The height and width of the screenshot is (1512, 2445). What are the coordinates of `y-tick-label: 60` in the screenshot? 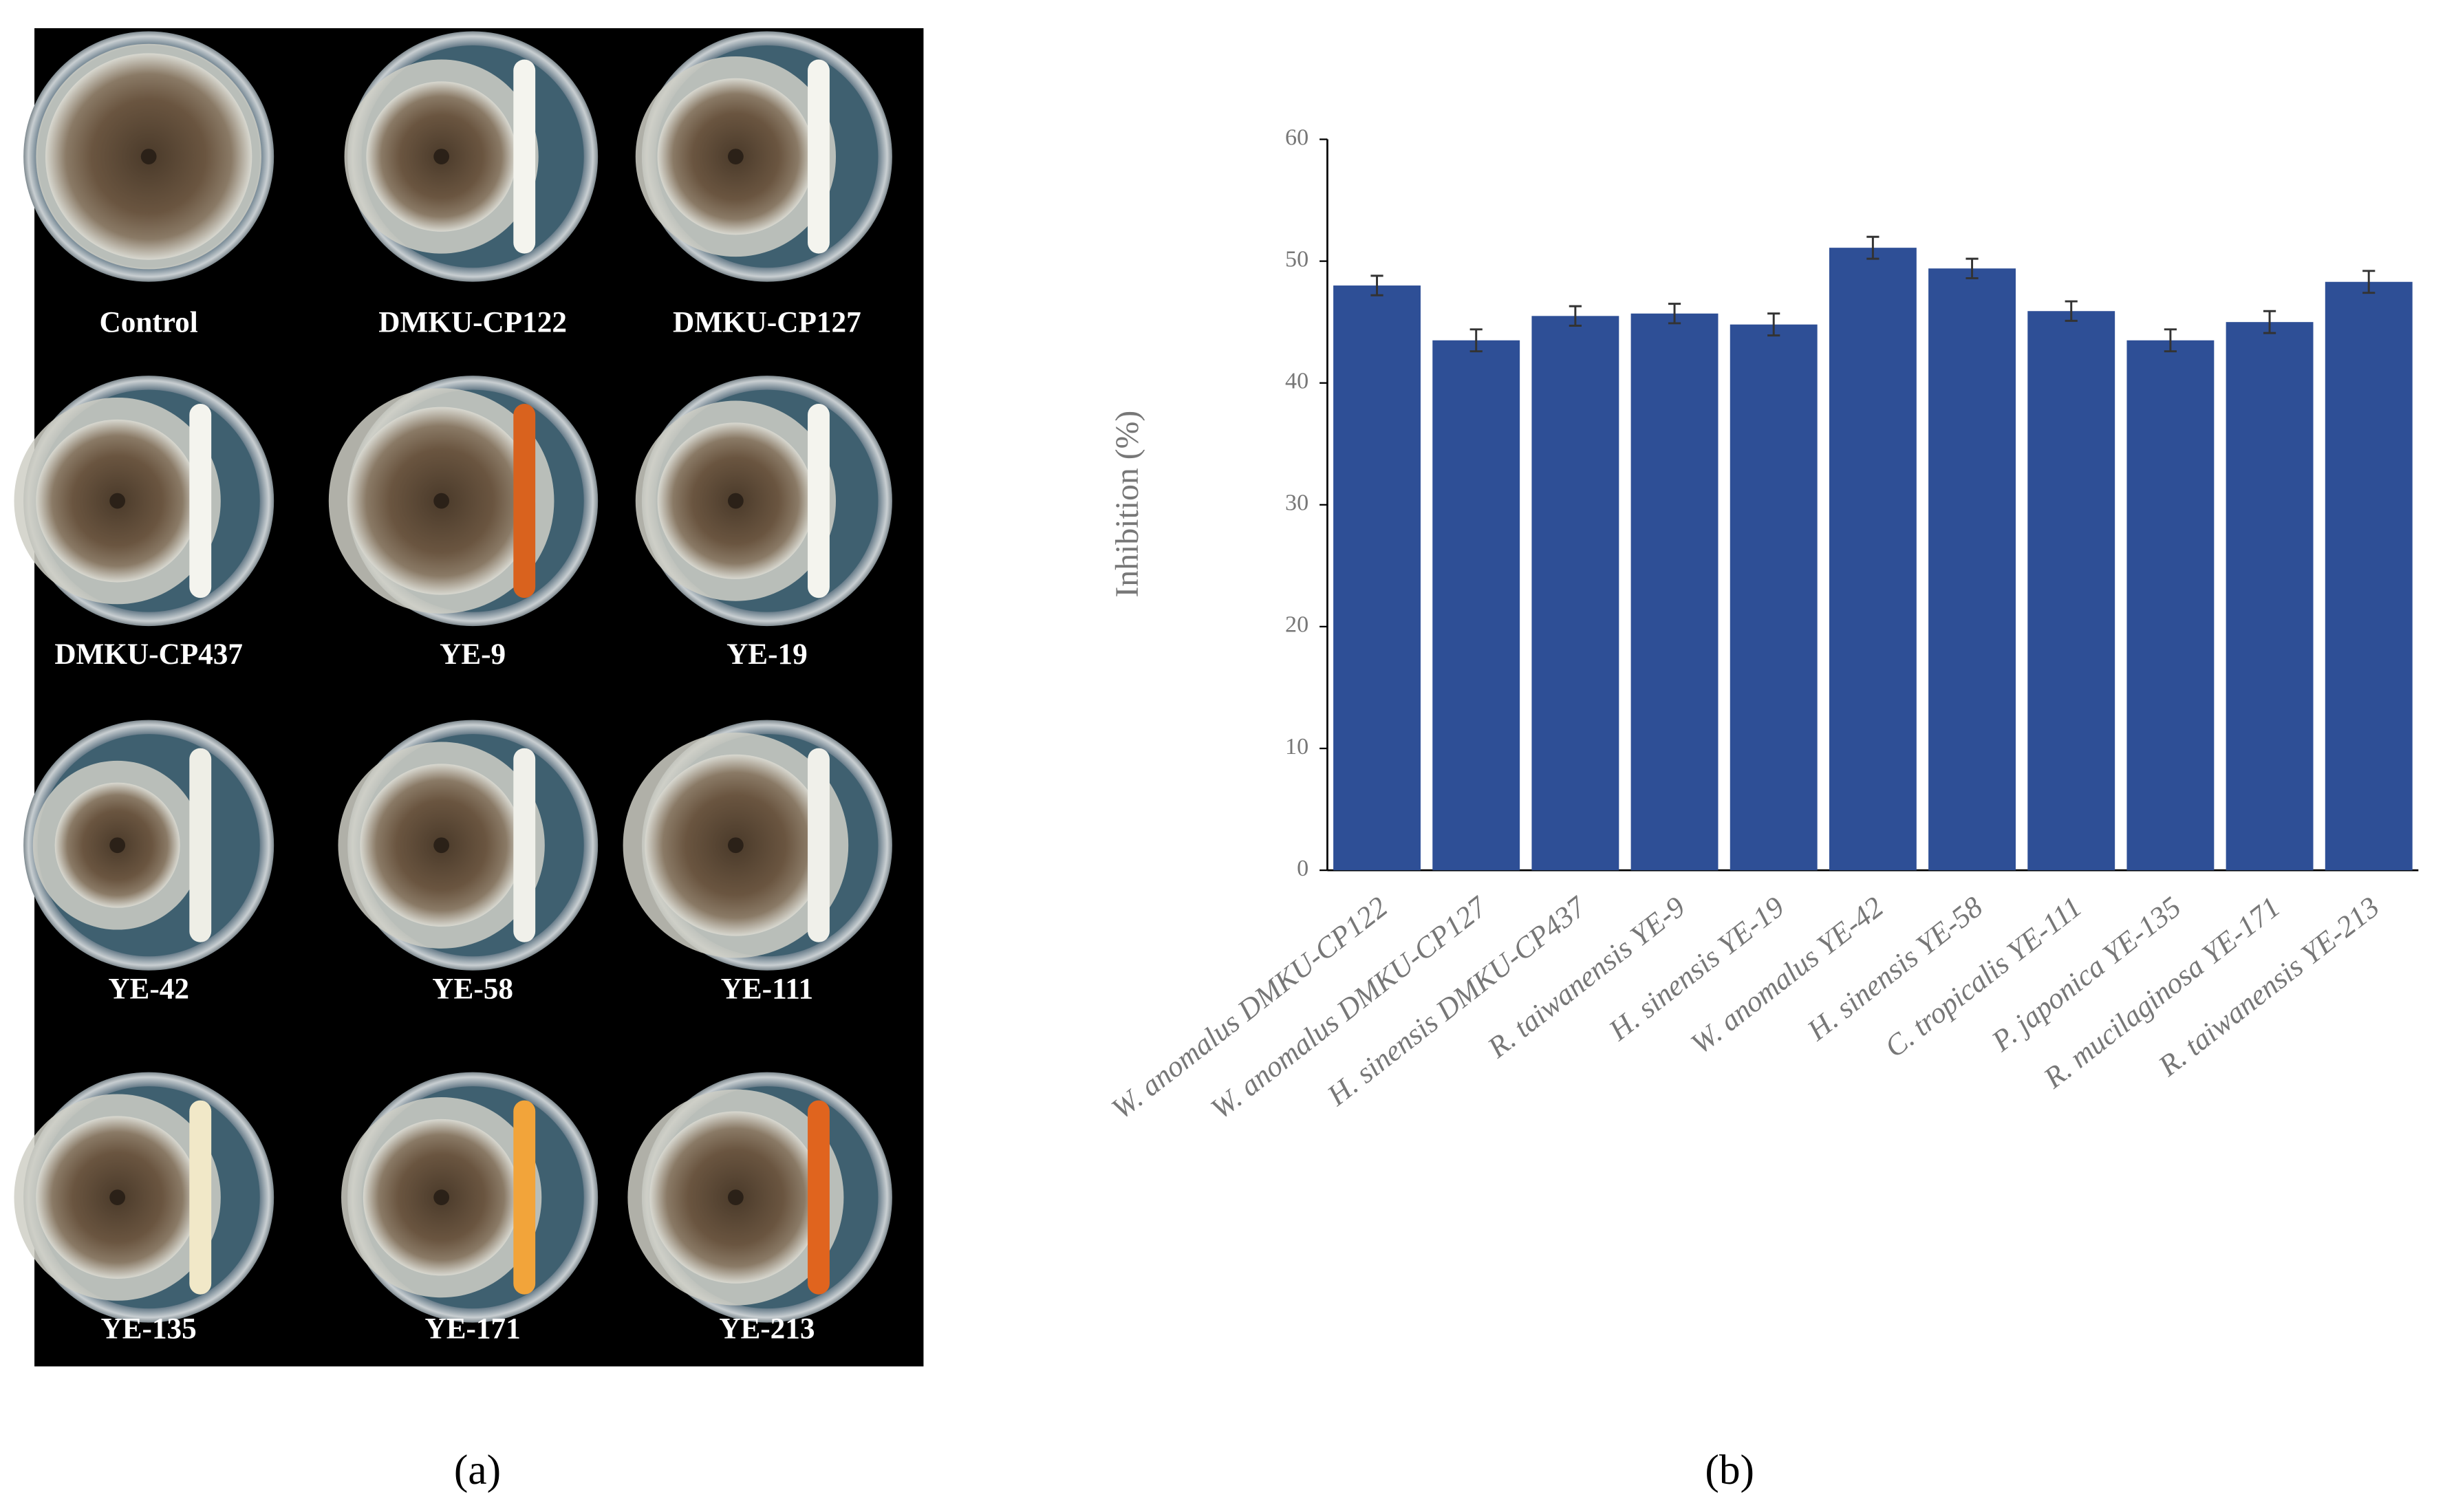 It's located at (1296, 137).